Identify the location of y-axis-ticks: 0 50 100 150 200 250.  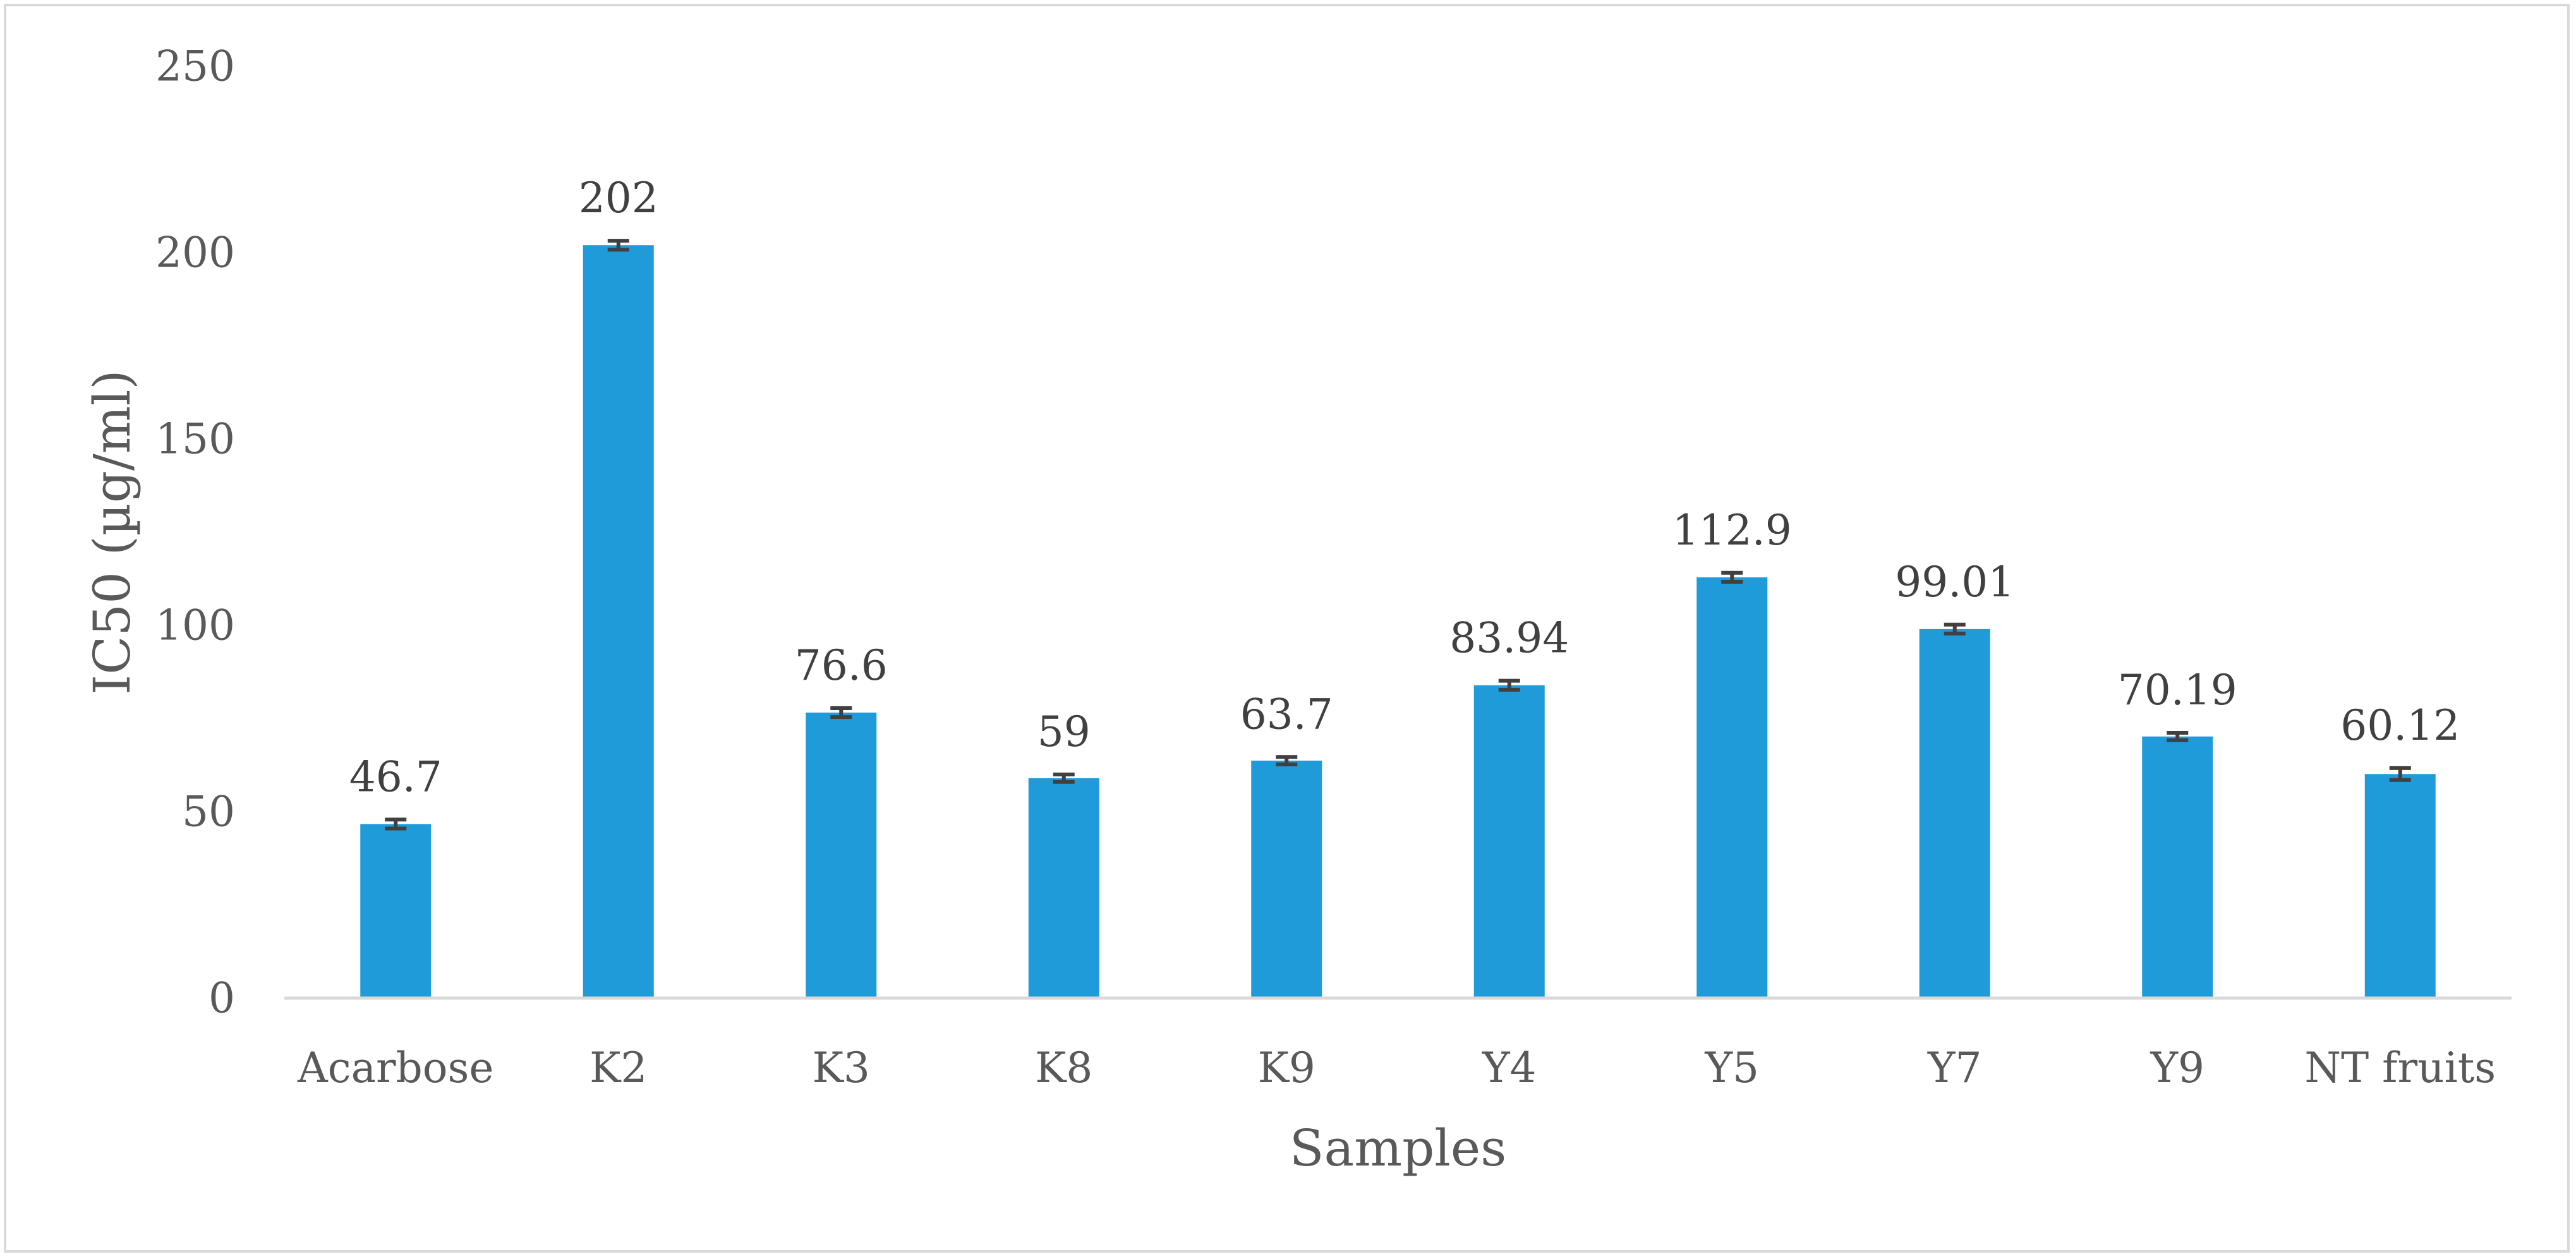
(195, 532).